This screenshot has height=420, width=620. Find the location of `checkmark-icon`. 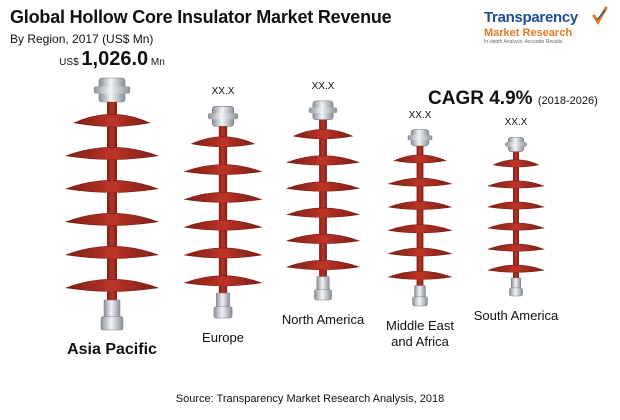

checkmark-icon is located at coordinates (600, 15).